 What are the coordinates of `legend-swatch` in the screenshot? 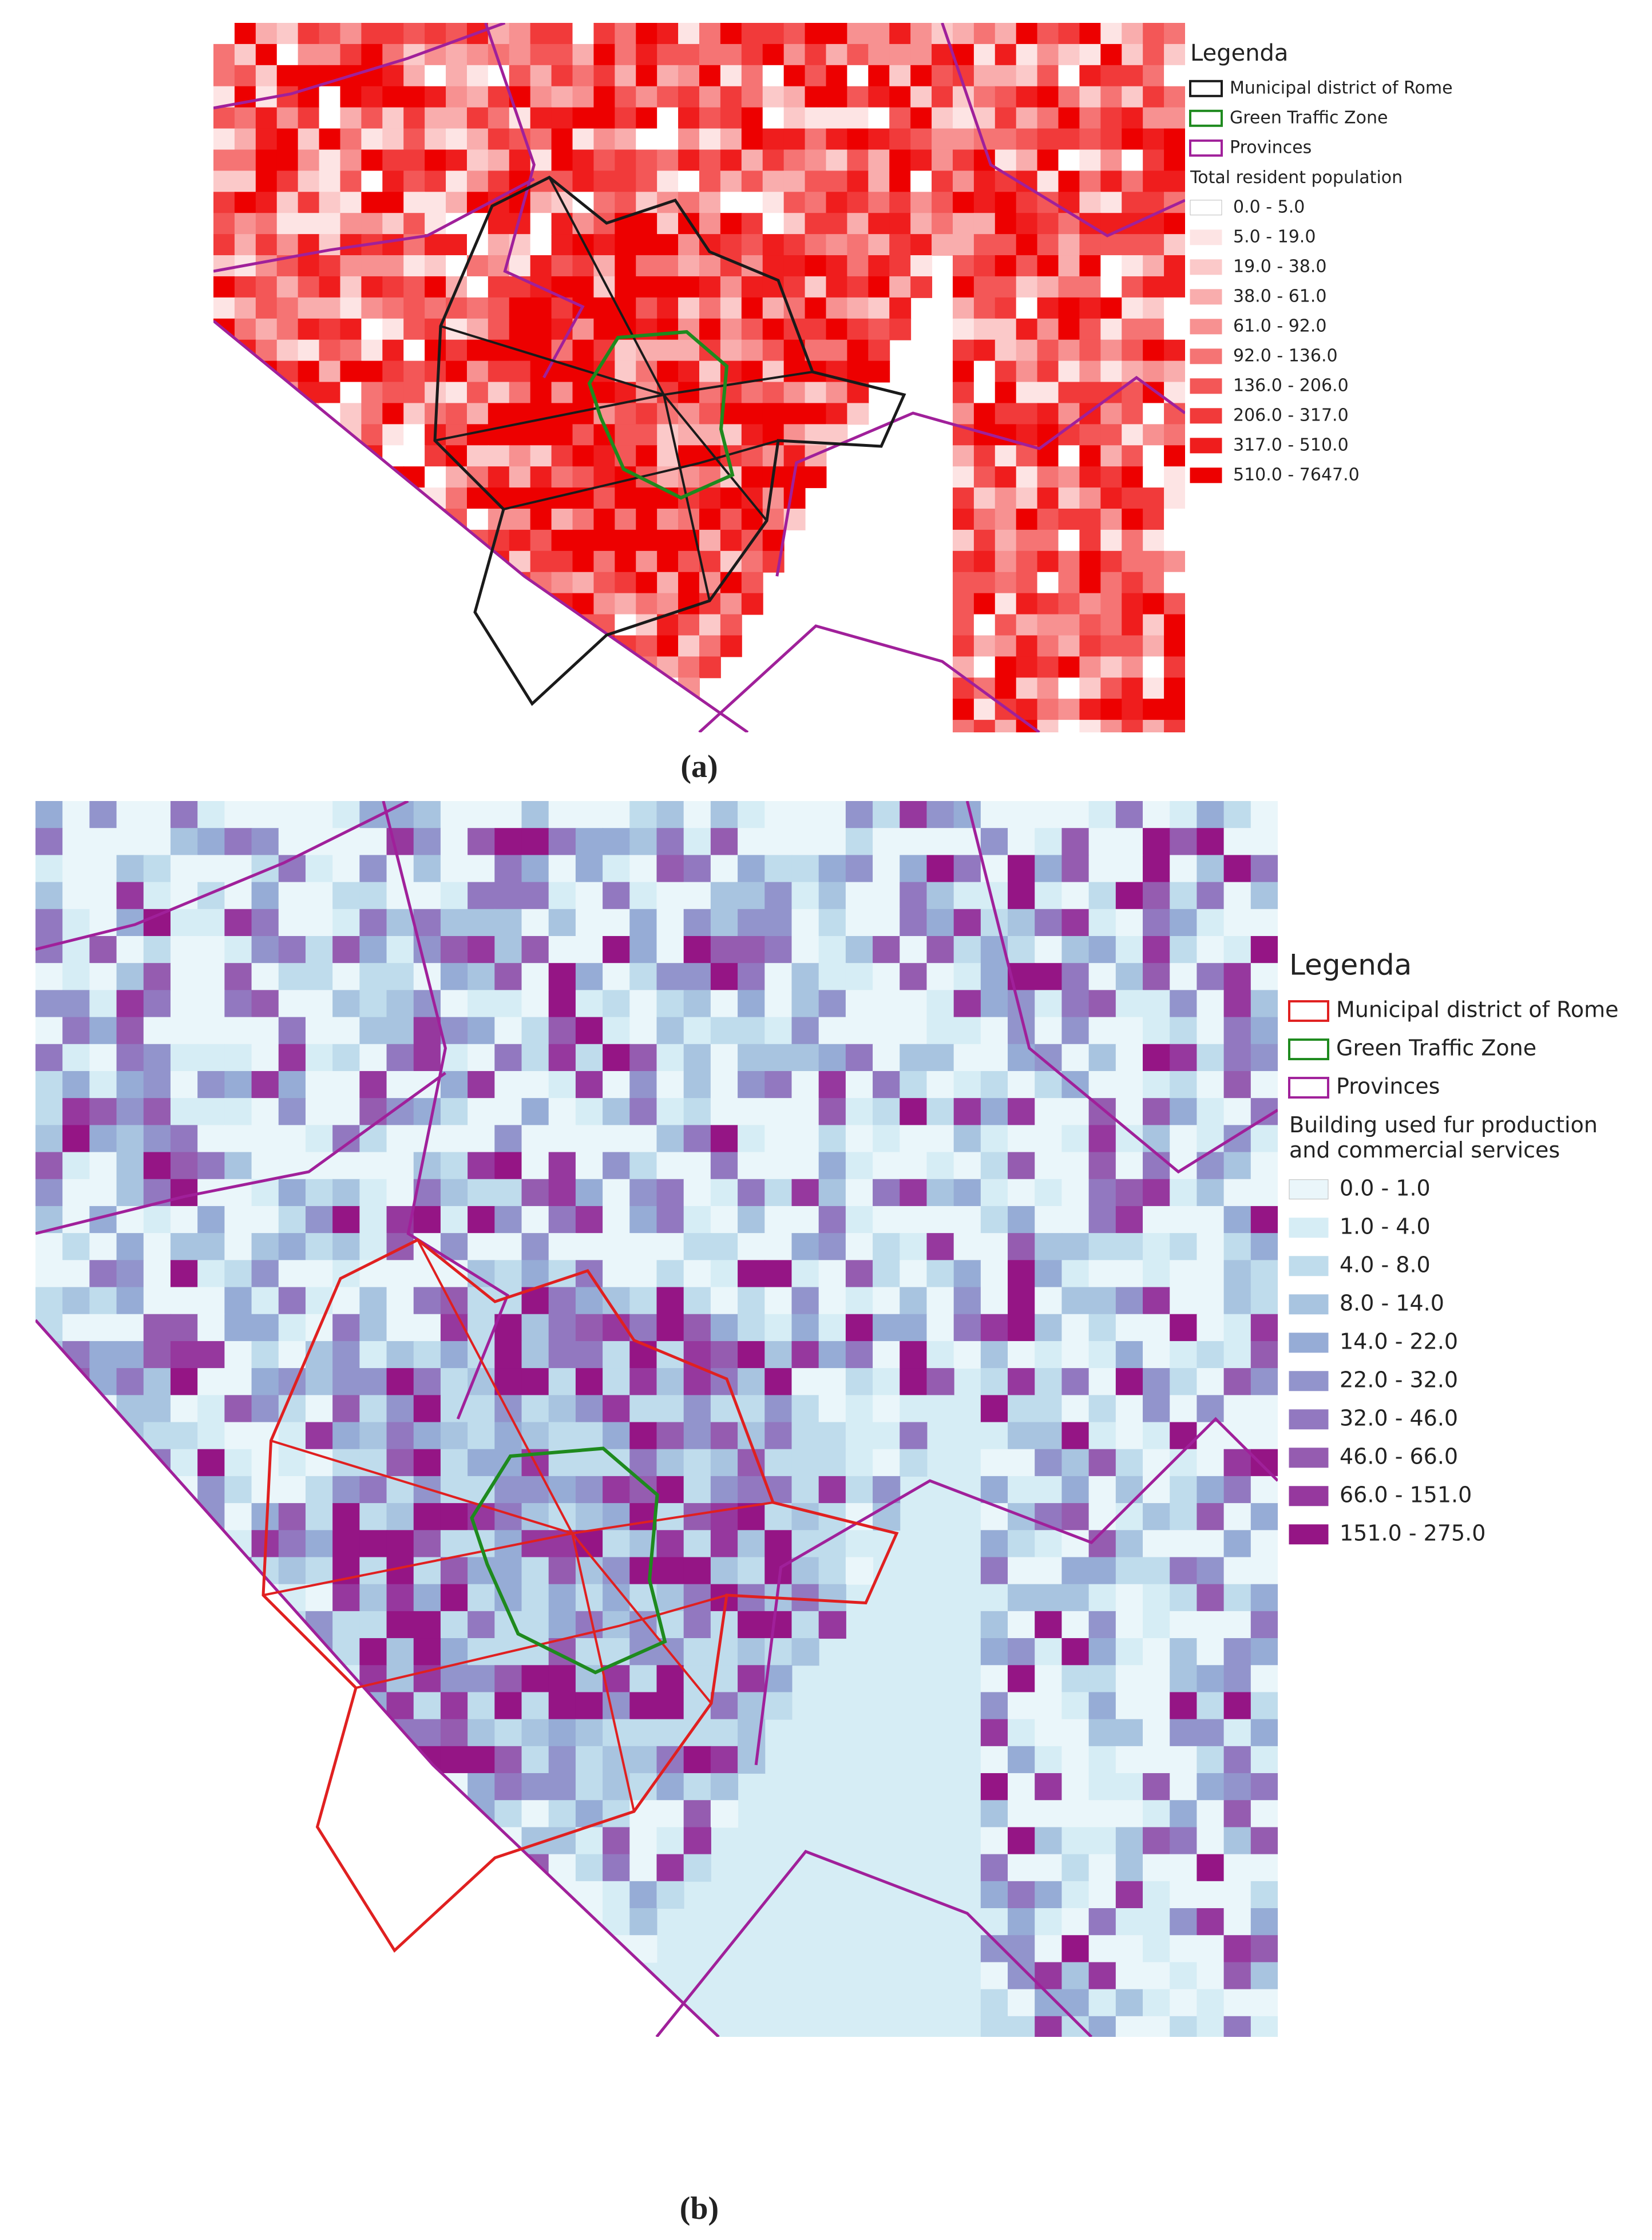 It's located at (1206, 237).